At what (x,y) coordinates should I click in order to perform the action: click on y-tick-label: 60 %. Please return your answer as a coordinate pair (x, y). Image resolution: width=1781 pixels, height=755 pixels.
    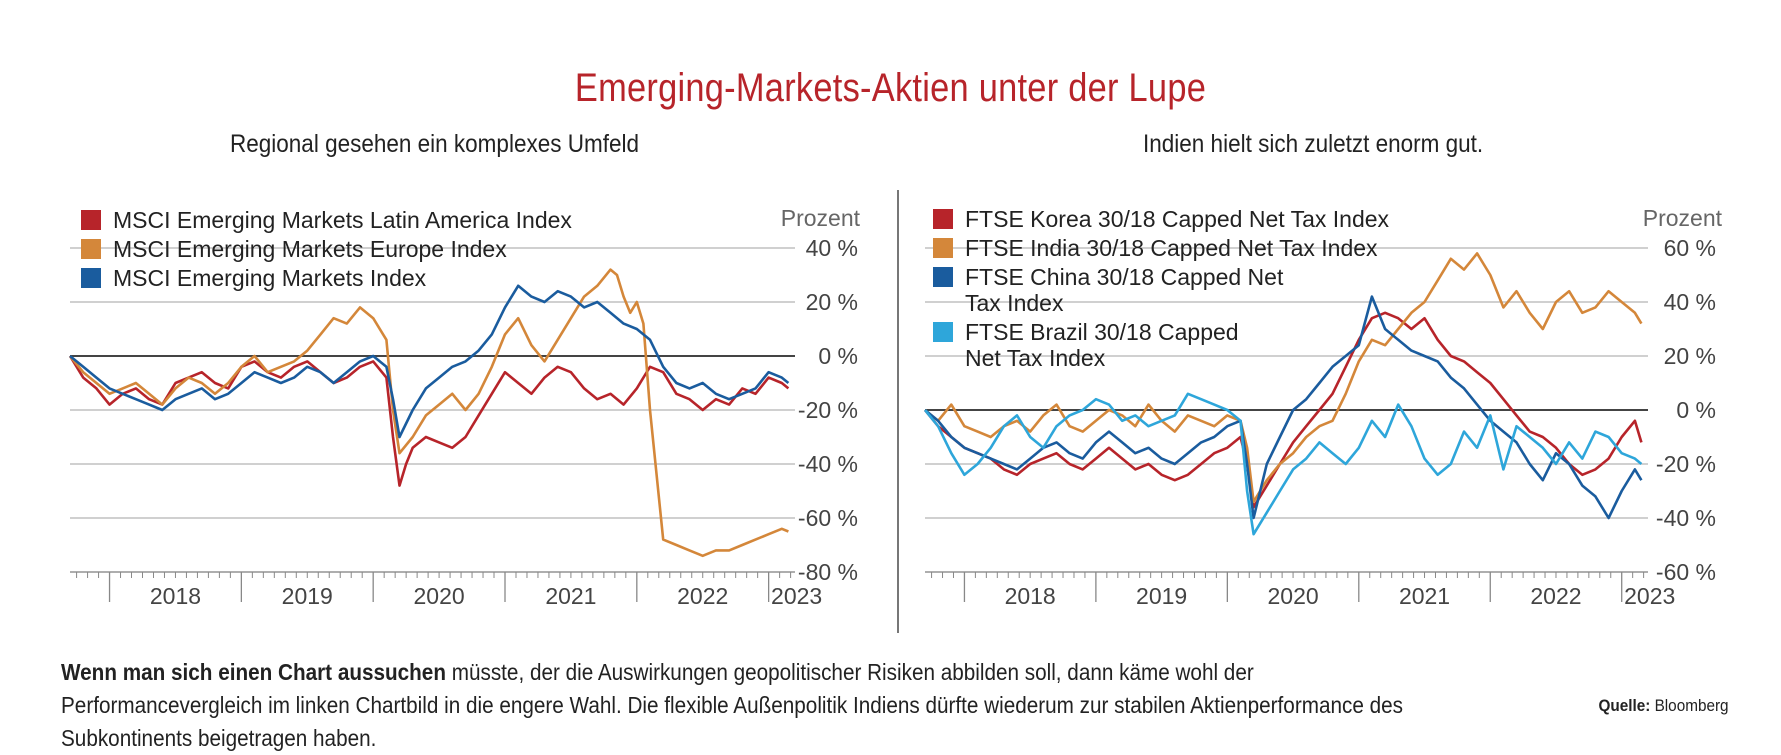
    Looking at the image, I should click on (1690, 248).